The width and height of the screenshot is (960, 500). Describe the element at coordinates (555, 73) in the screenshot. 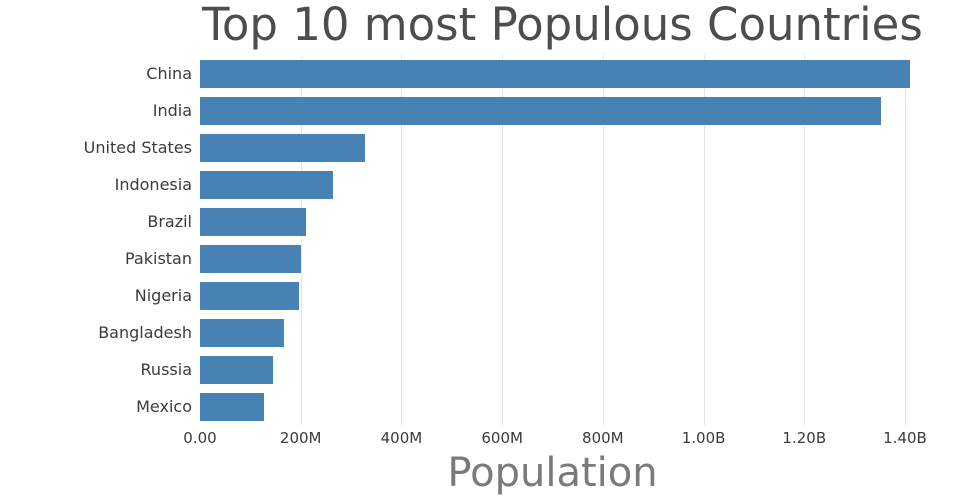

I see `bar-china` at that location.